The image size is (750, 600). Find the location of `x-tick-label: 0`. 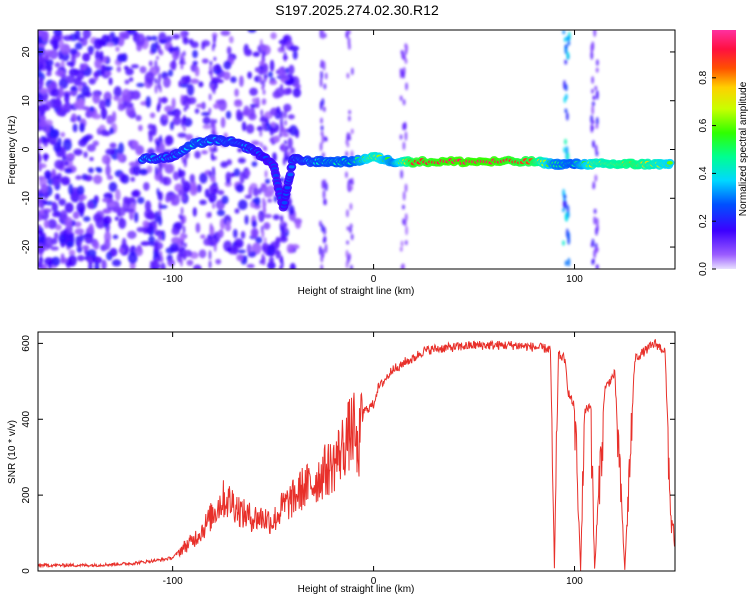

x-tick-label: 0 is located at coordinates (374, 581).